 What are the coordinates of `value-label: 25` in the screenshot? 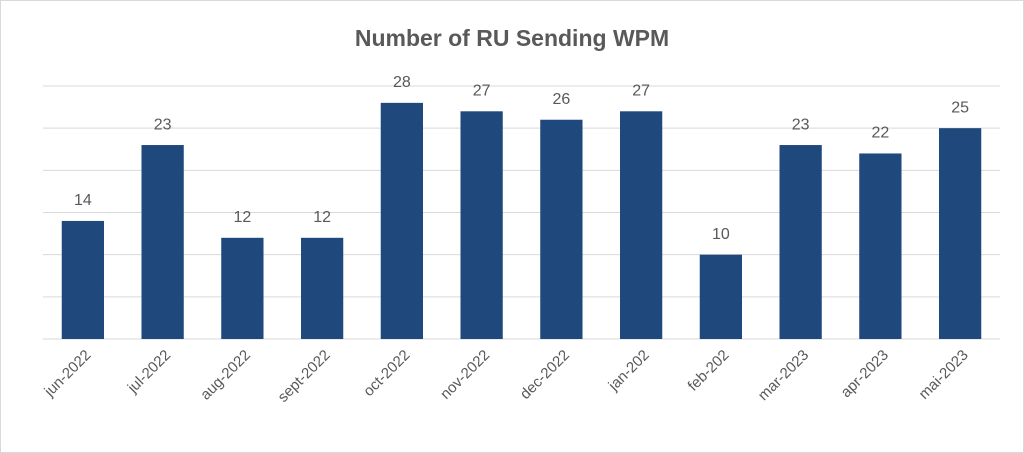 It's located at (960, 107).